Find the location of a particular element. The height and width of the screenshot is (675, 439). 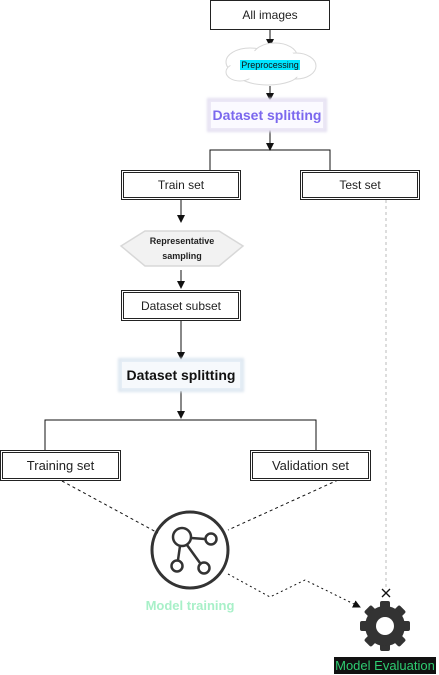

train-set-label: Train set is located at coordinates (181, 185).